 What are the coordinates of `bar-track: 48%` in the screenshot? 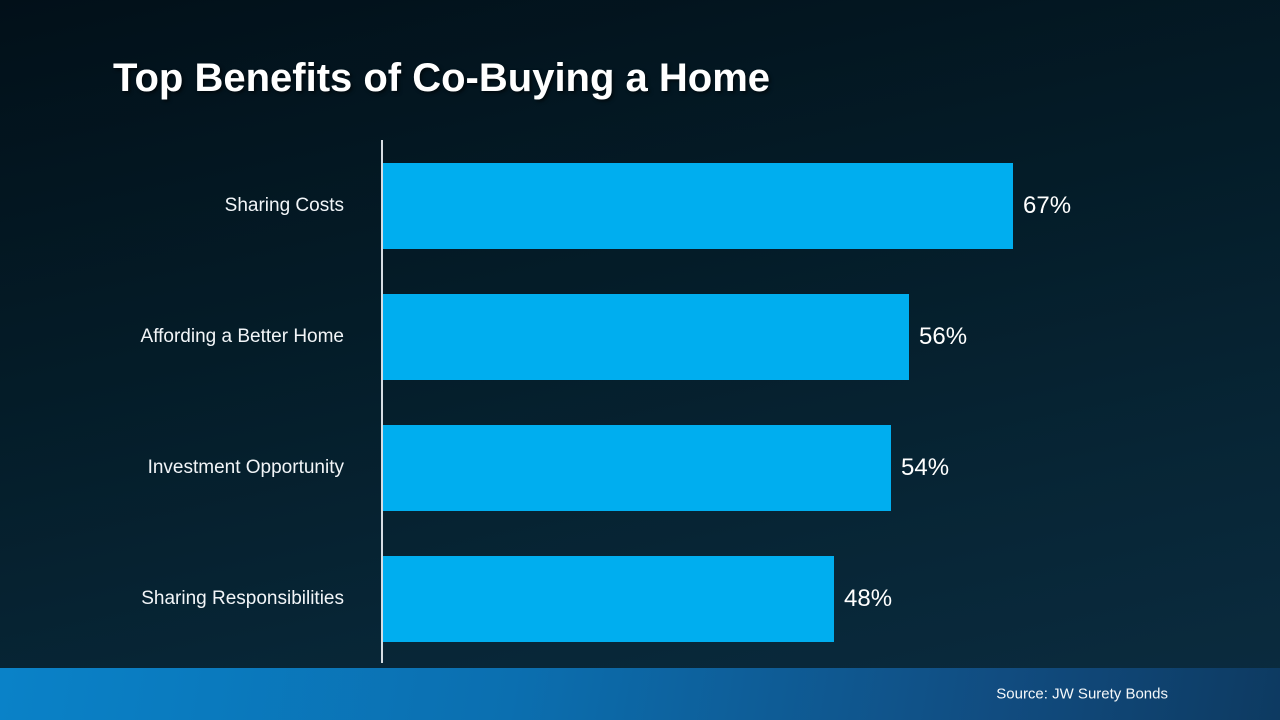 It's located at (821, 599).